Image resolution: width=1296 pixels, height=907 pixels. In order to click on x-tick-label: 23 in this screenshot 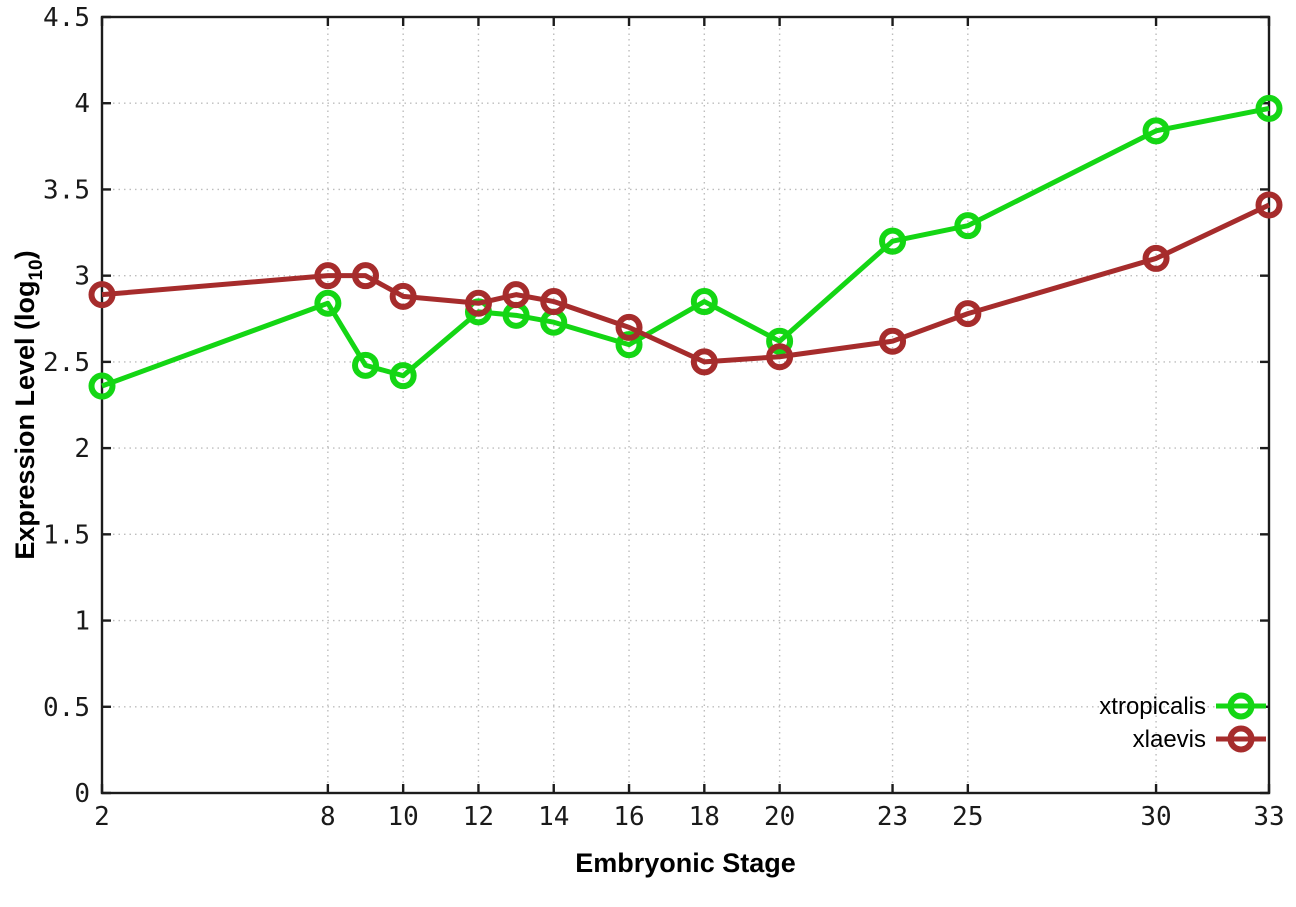, I will do `click(892, 817)`.